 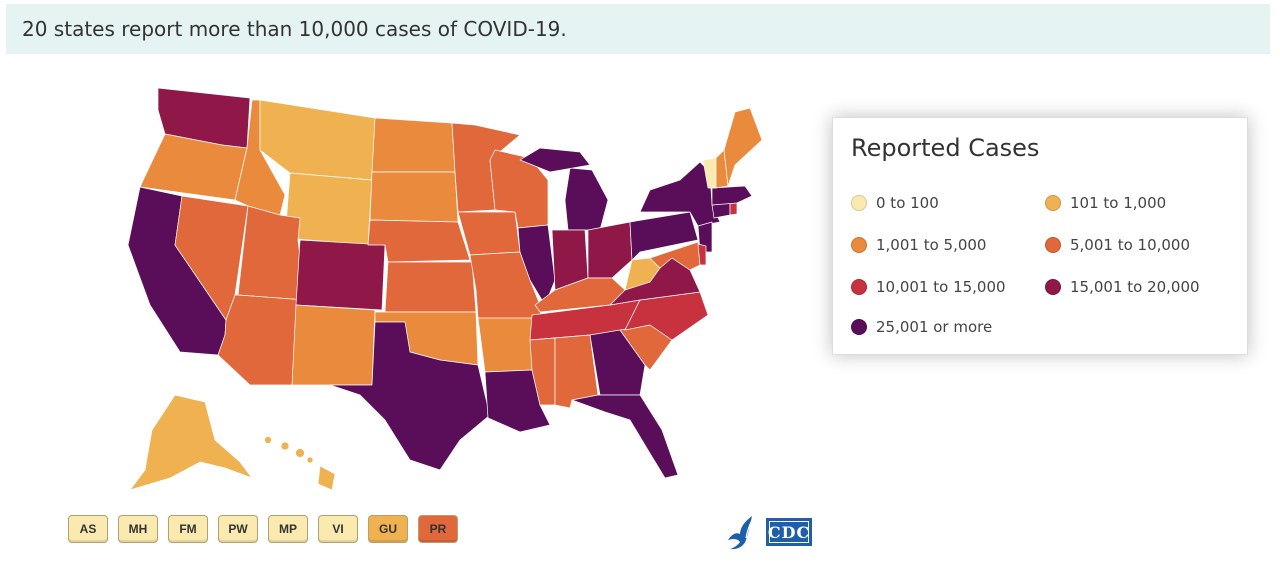 I want to click on state-fl, so click(x=625, y=436).